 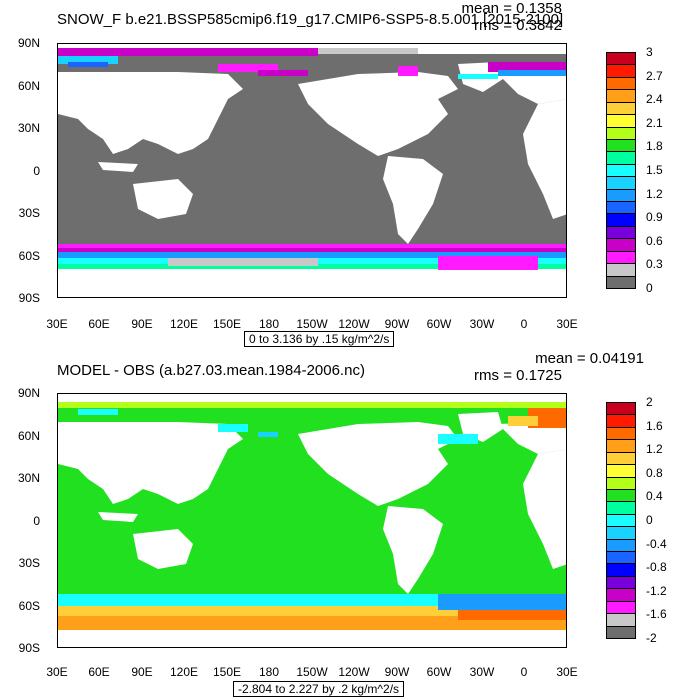 I want to click on bottom-subtitle: -2.804 to 2.227 by .2 kg/m^2/s, so click(x=319, y=689).